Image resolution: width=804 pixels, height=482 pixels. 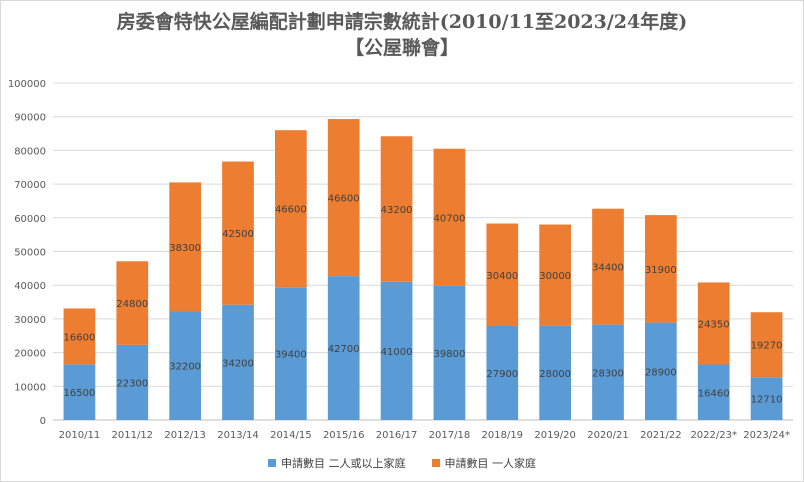 I want to click on data-label-multi-person: 41000, so click(x=397, y=352).